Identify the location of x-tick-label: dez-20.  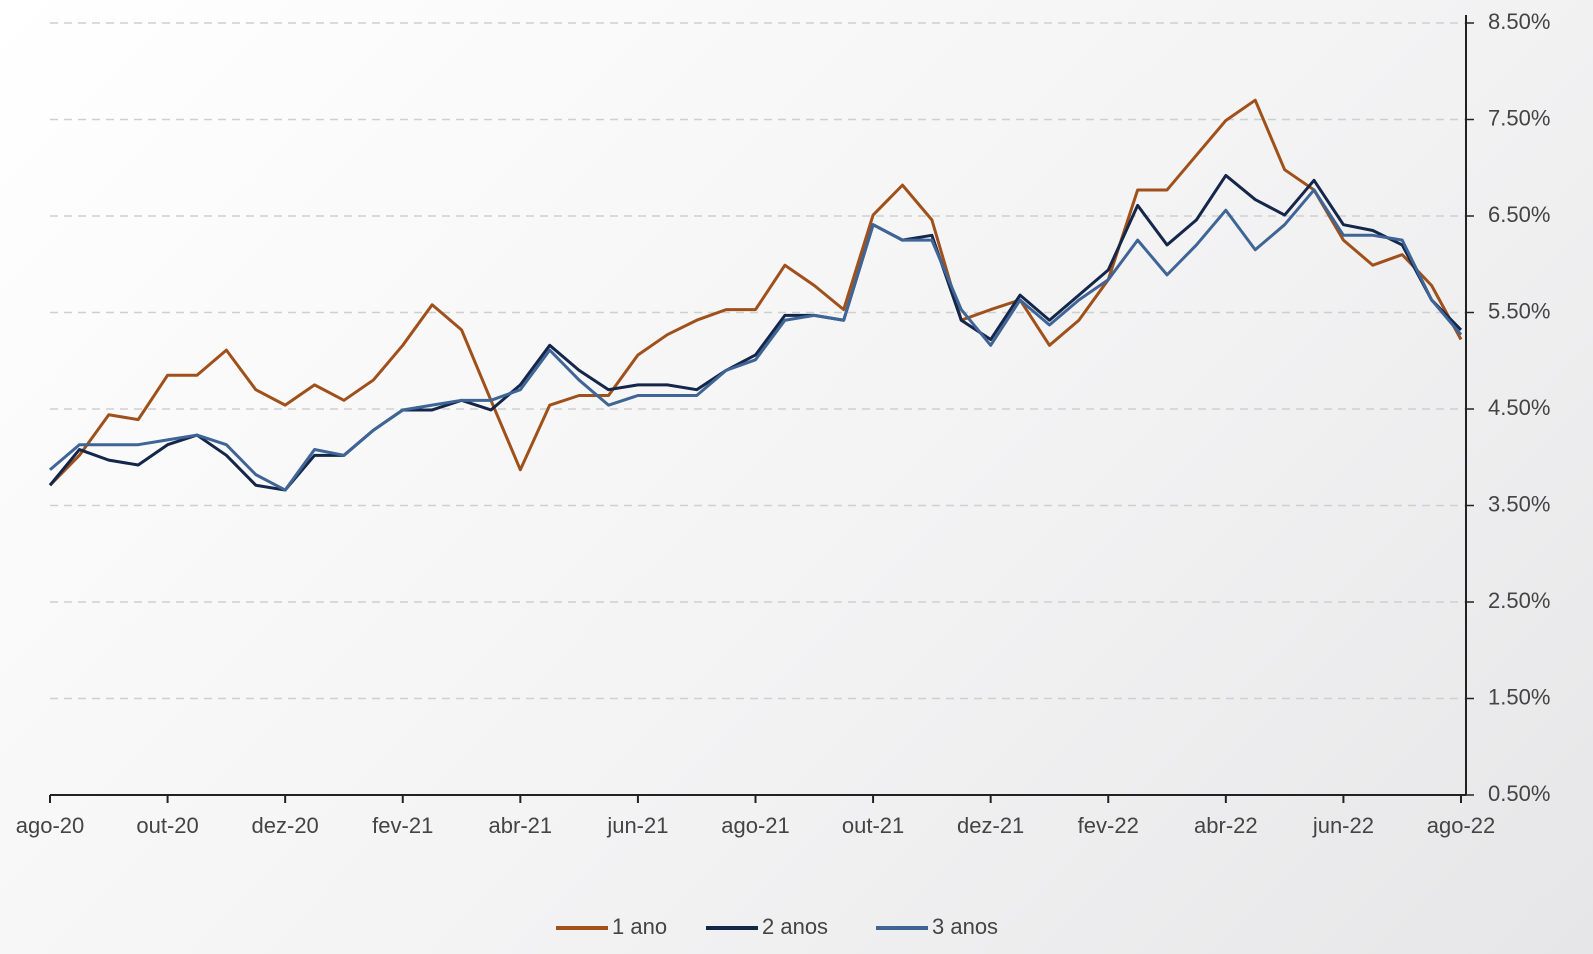
(285, 825).